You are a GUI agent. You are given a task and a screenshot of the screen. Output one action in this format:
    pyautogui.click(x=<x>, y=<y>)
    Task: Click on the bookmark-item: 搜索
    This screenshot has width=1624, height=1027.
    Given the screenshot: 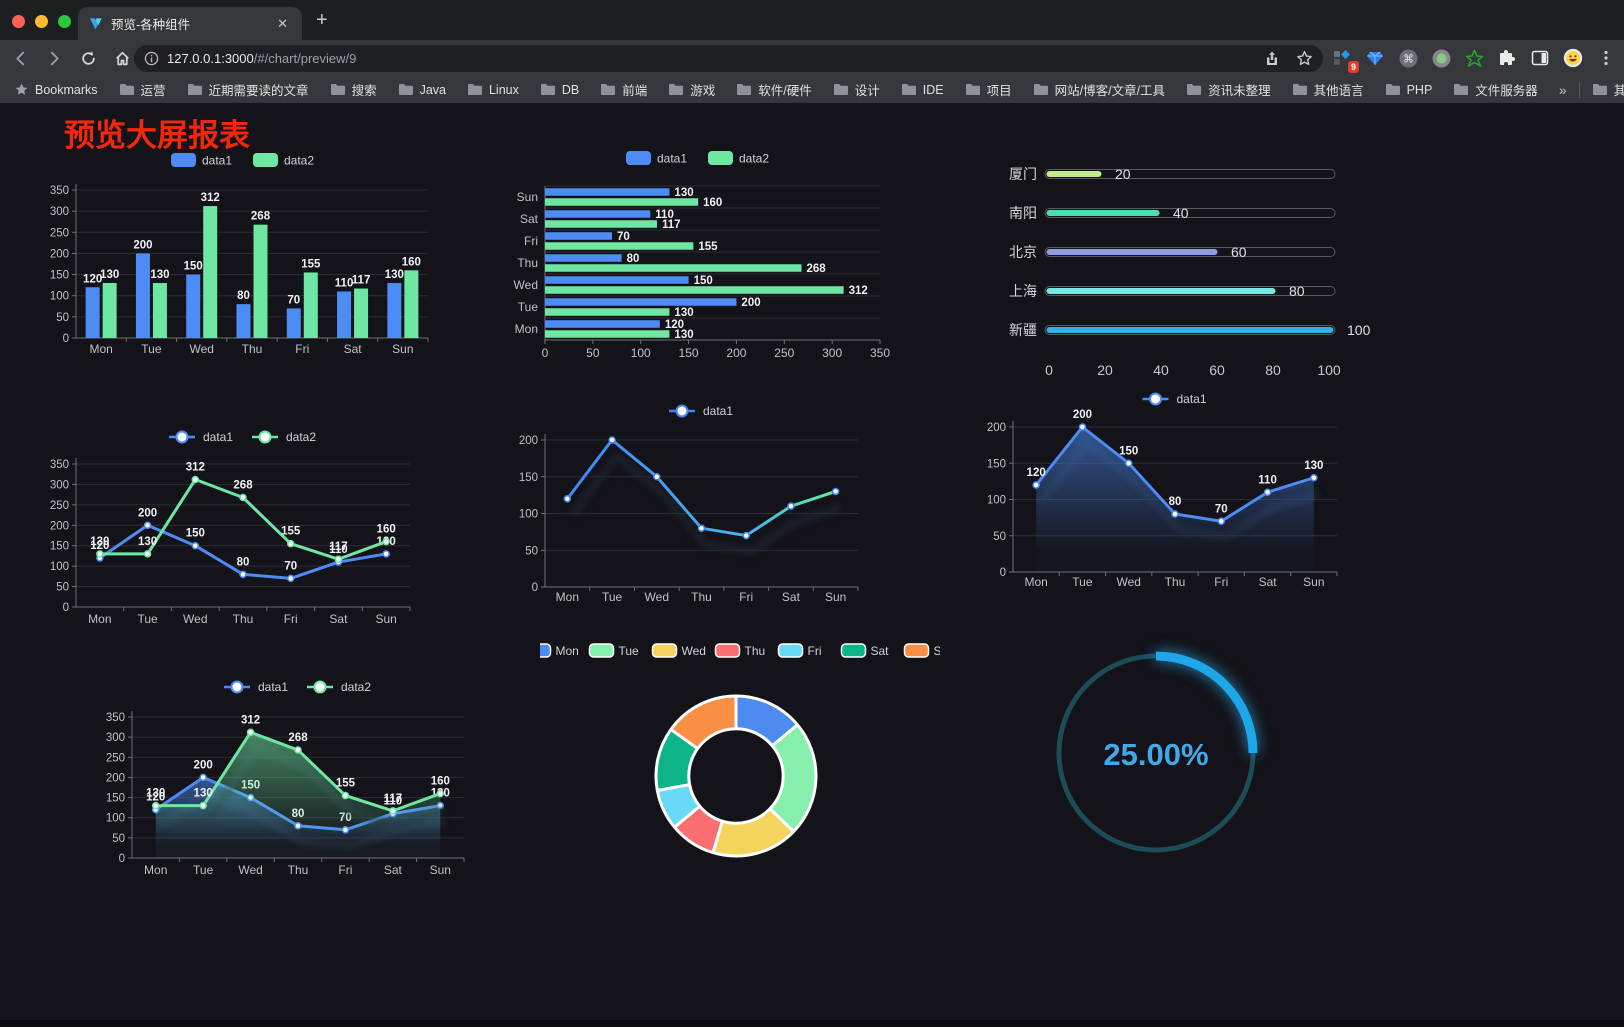 What is the action you would take?
    pyautogui.click(x=353, y=89)
    